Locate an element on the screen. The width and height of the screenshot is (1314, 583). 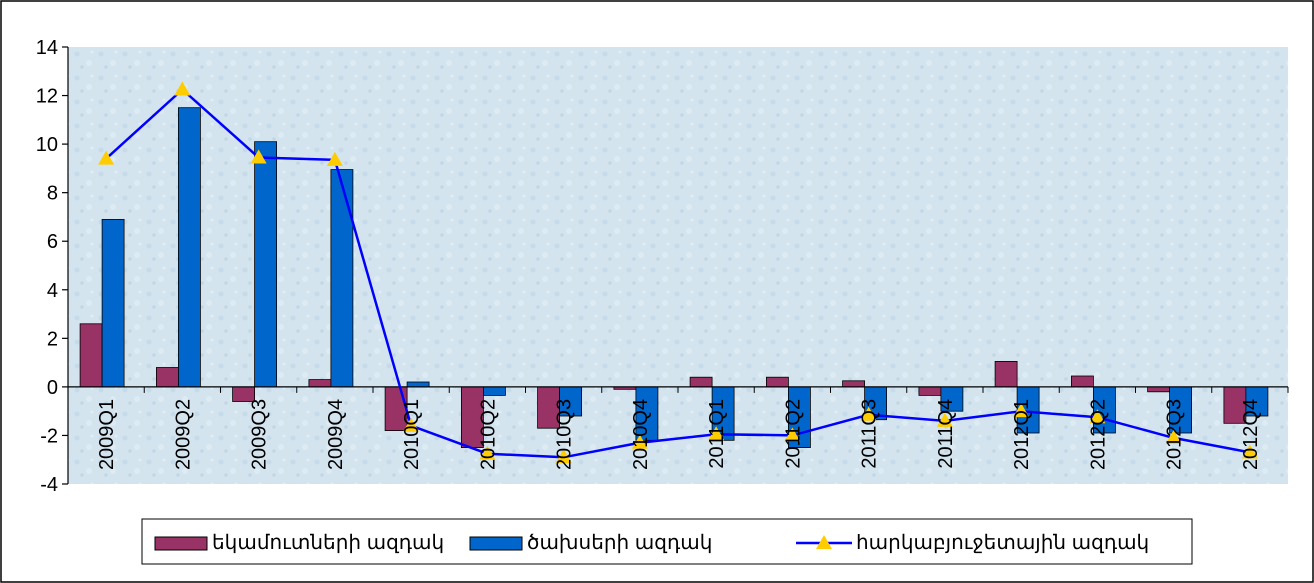
x-tick-label-2011Q1: 2011Q1 is located at coordinates (717, 434).